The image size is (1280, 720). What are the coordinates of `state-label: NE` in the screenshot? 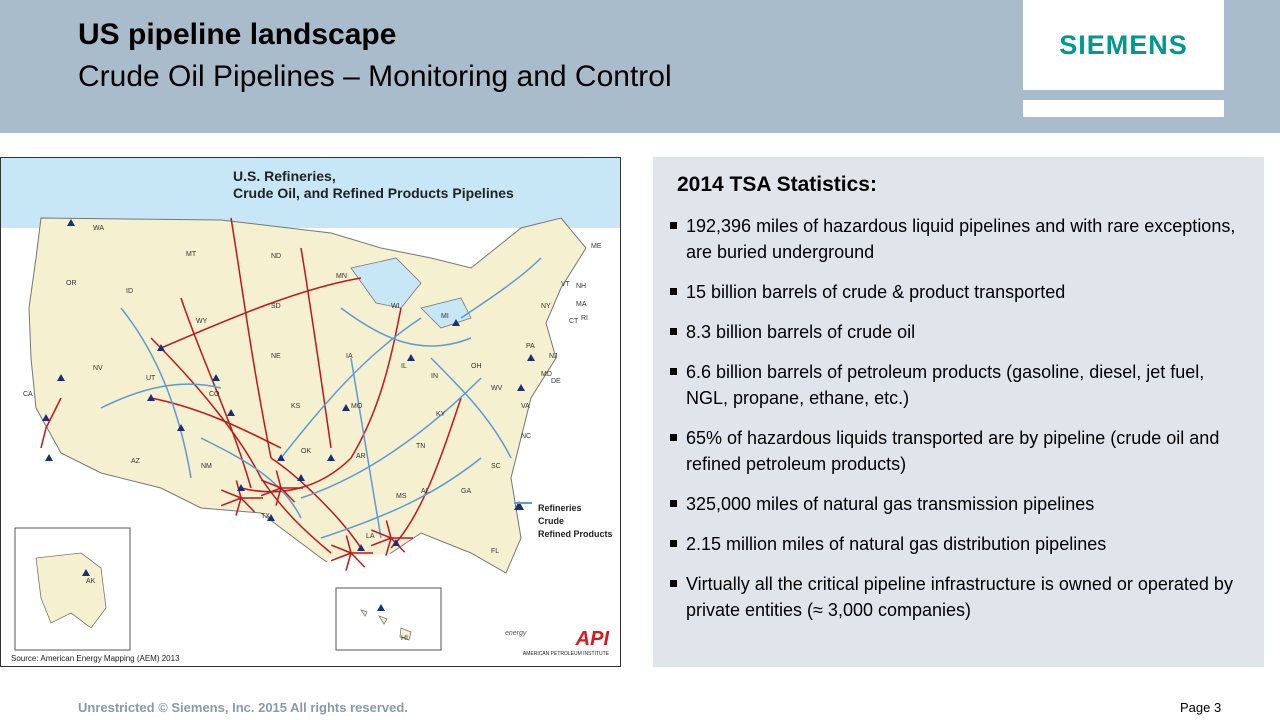 It's located at (276, 356).